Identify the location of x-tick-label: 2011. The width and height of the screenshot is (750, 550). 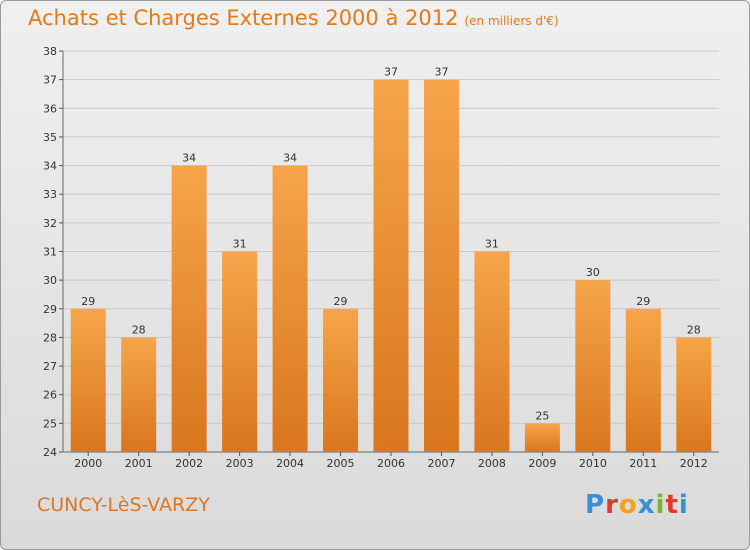
(643, 463).